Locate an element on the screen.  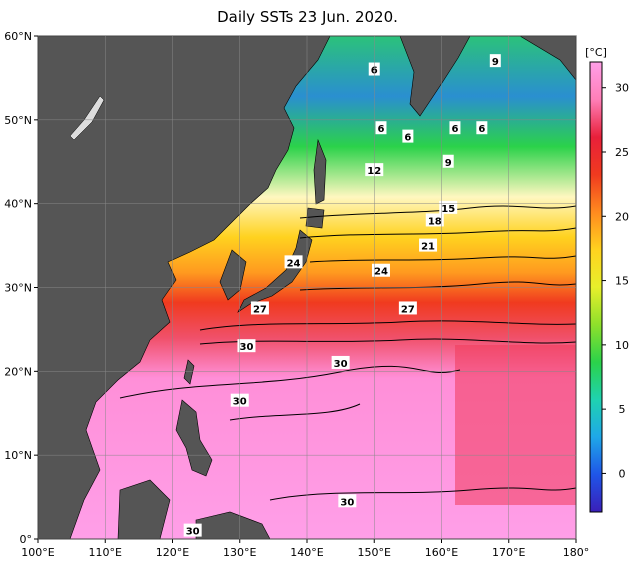
y-tick-label: 20°N is located at coordinates (18, 371).